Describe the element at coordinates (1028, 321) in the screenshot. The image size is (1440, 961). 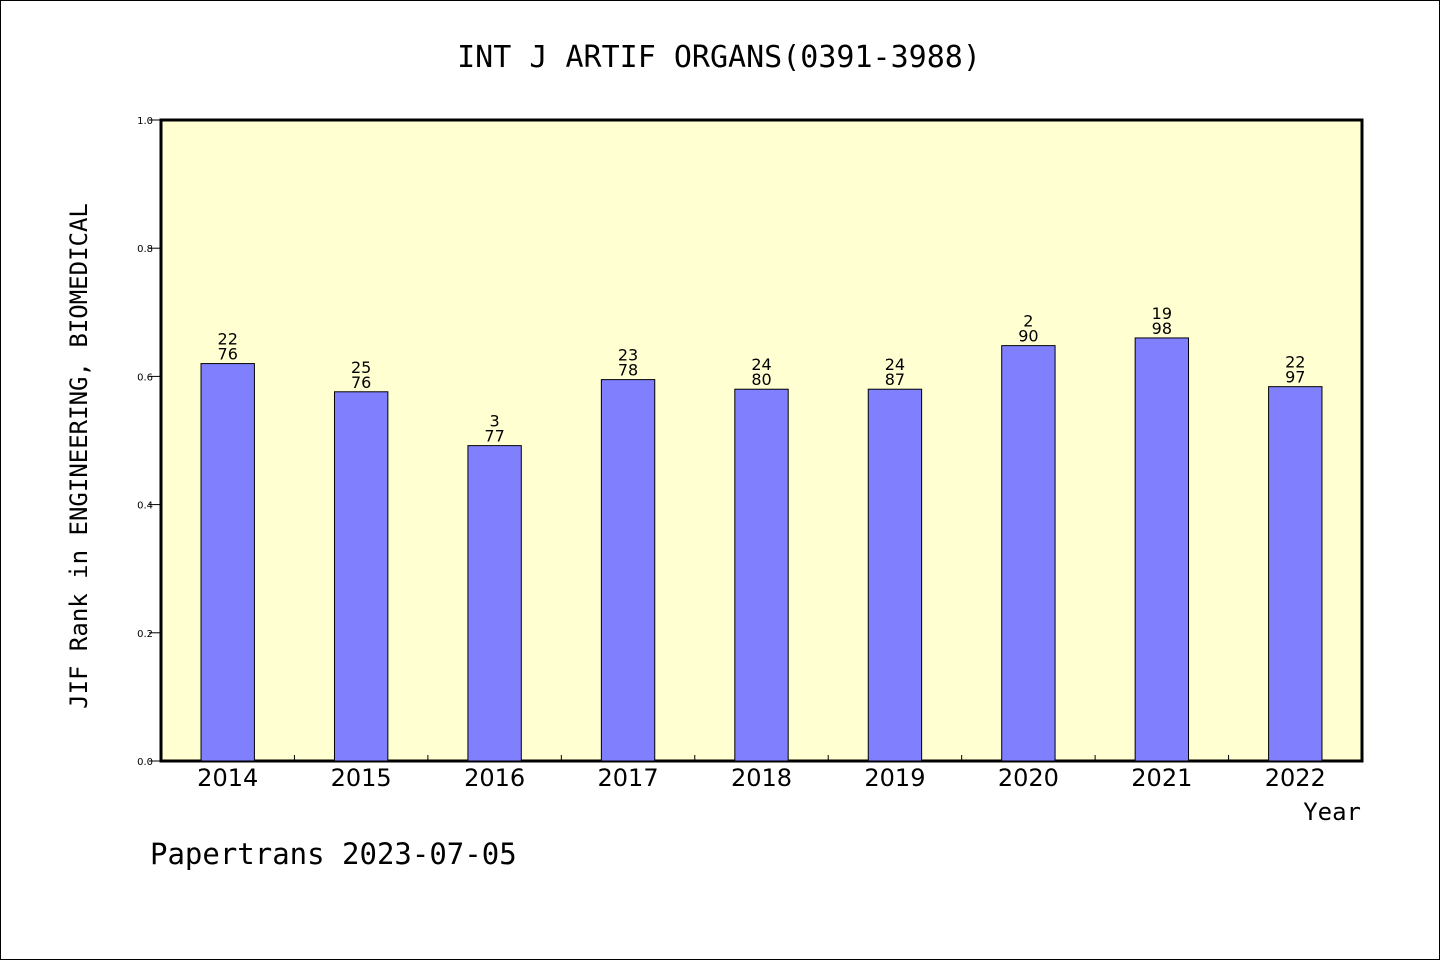
I see `bar-label-rank: 2` at that location.